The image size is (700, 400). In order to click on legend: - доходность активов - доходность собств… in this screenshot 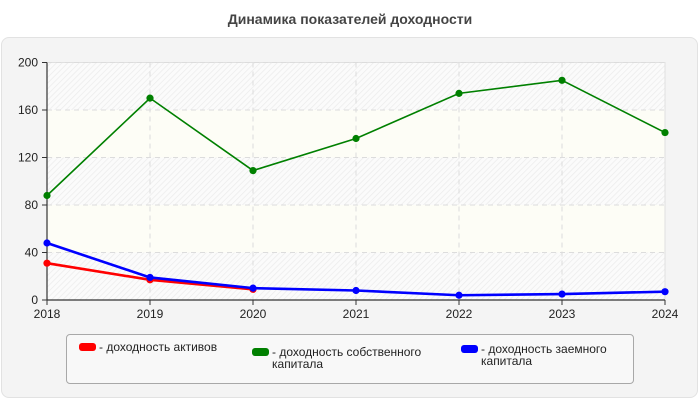, I will do `click(350, 359)`.